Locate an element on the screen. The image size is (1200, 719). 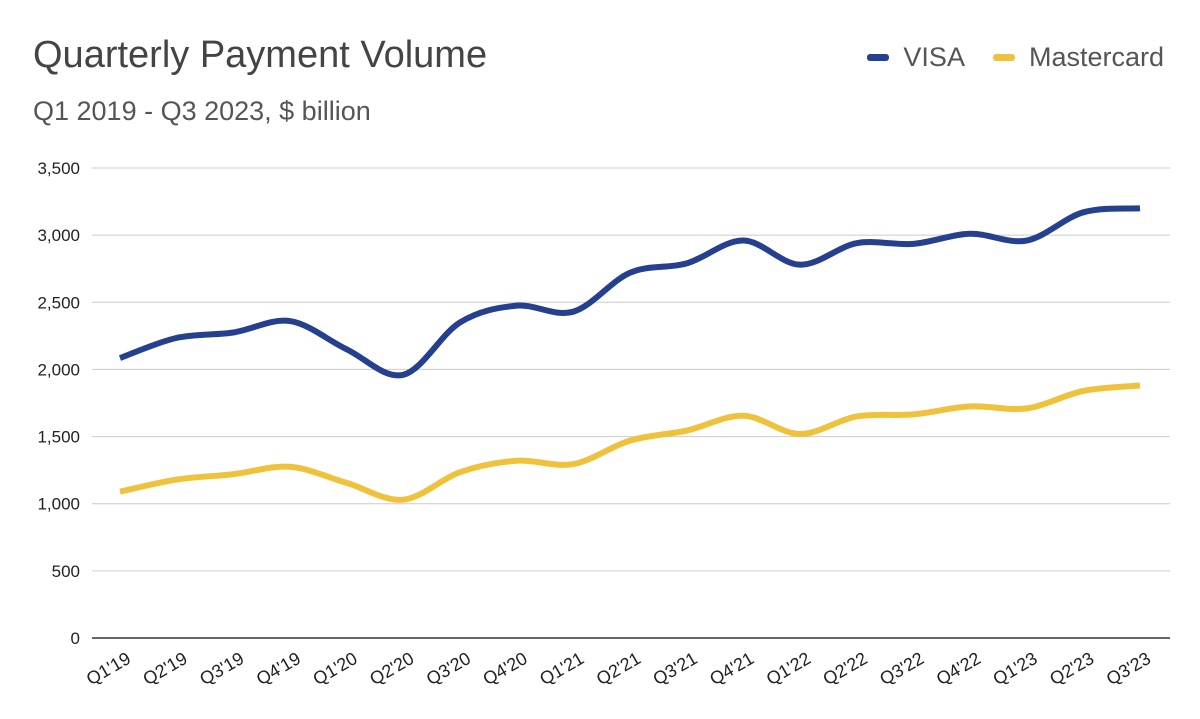
legend-item-visa: VISA is located at coordinates (916, 57).